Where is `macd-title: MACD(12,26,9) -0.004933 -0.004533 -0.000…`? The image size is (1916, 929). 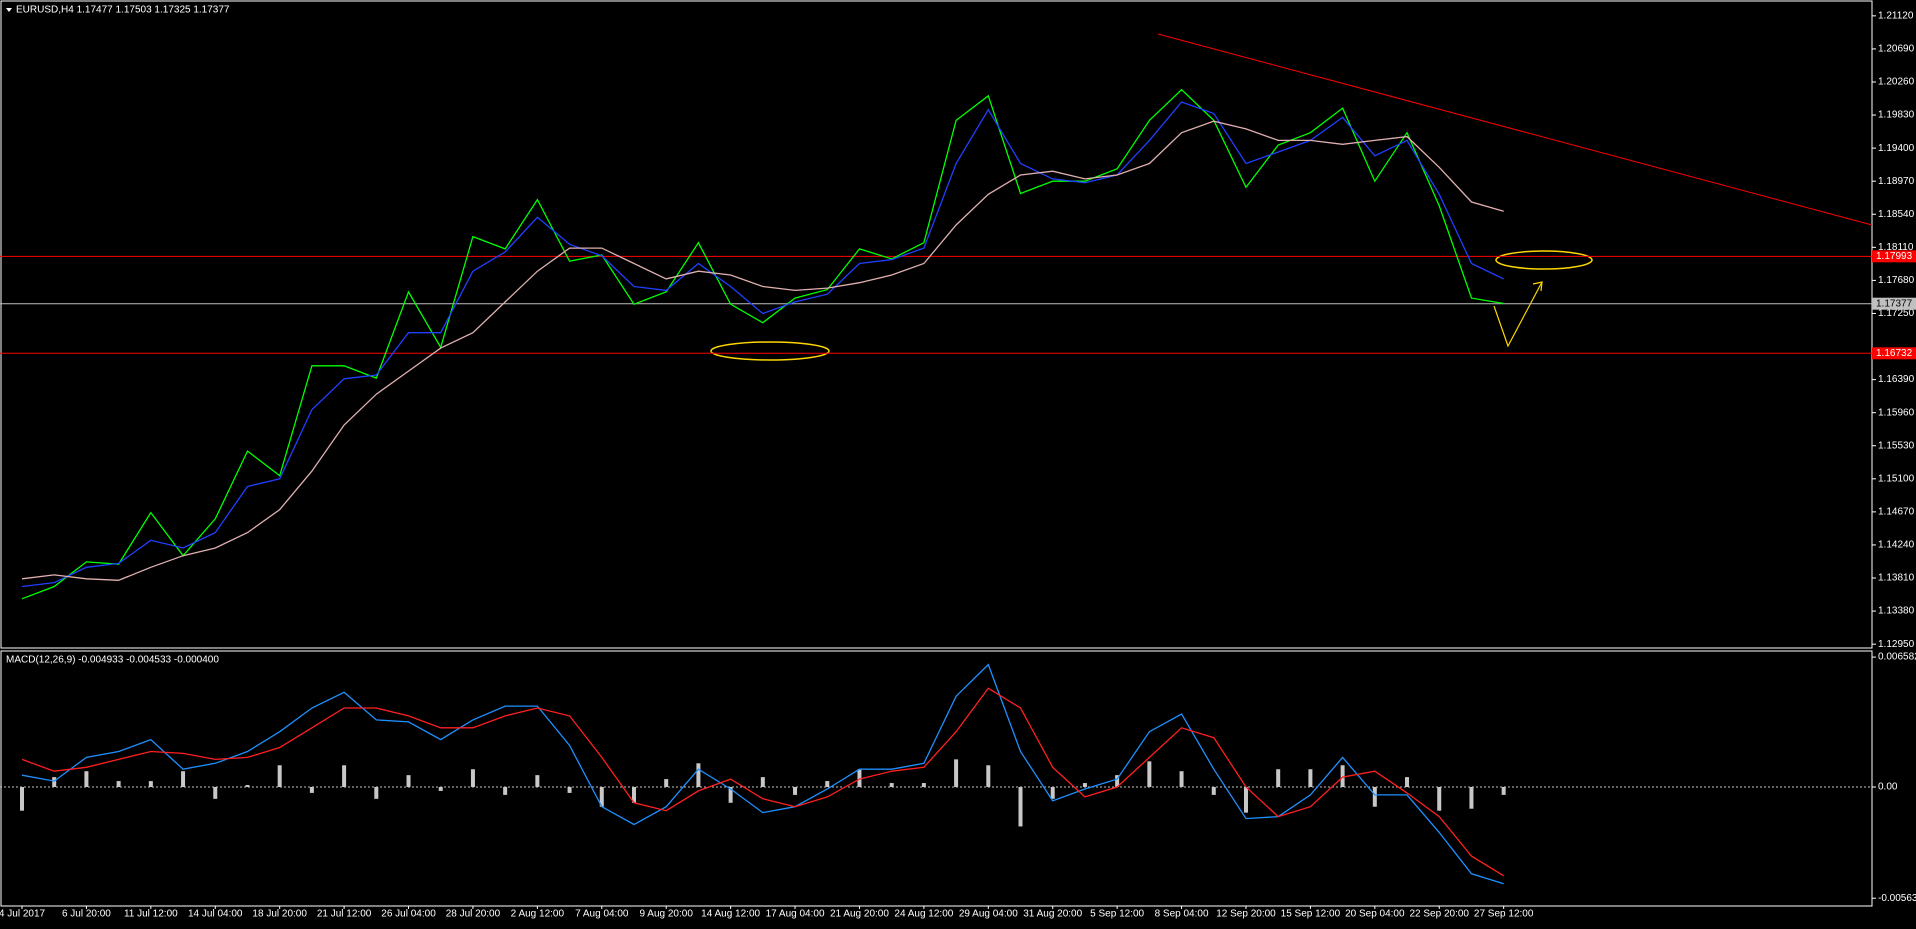 macd-title: MACD(12,26,9) -0.004933 -0.004533 -0.000… is located at coordinates (112, 660).